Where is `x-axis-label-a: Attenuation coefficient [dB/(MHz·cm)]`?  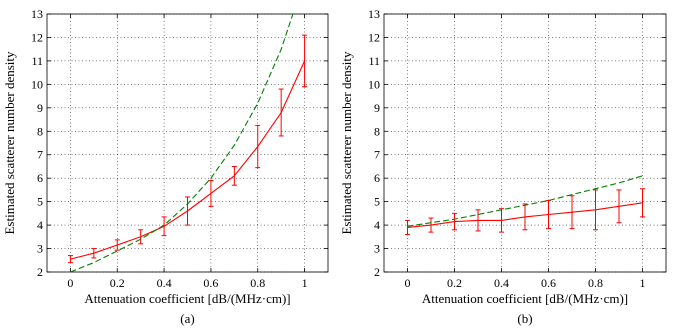
x-axis-label-a: Attenuation coefficient [dB/(MHz·cm)] is located at coordinates (187, 298).